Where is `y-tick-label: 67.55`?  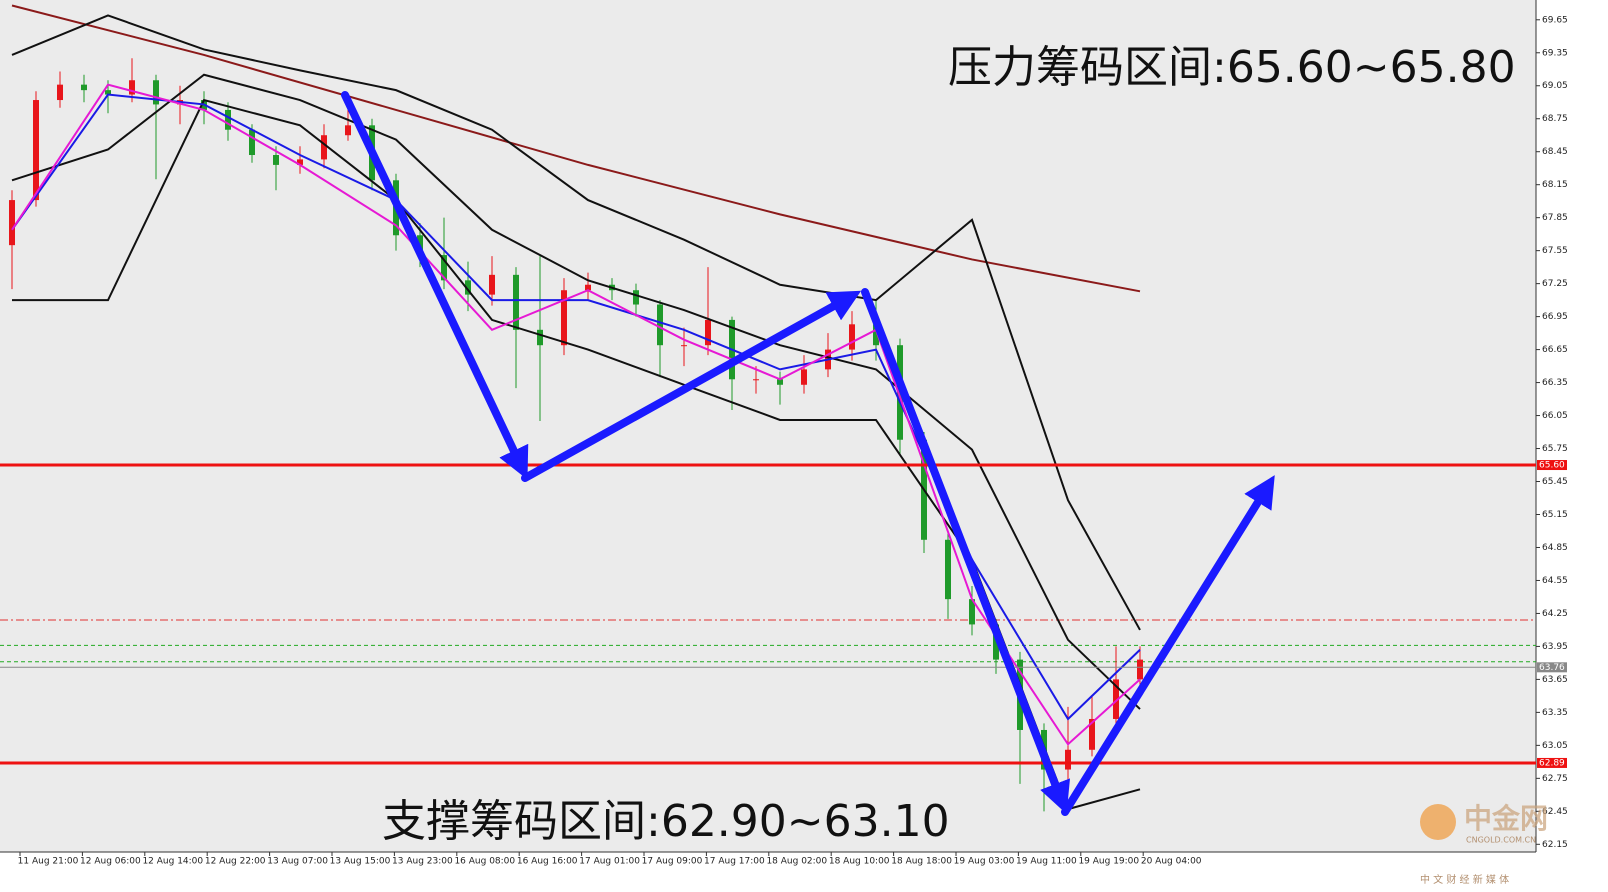 y-tick-label: 67.55 is located at coordinates (1555, 251).